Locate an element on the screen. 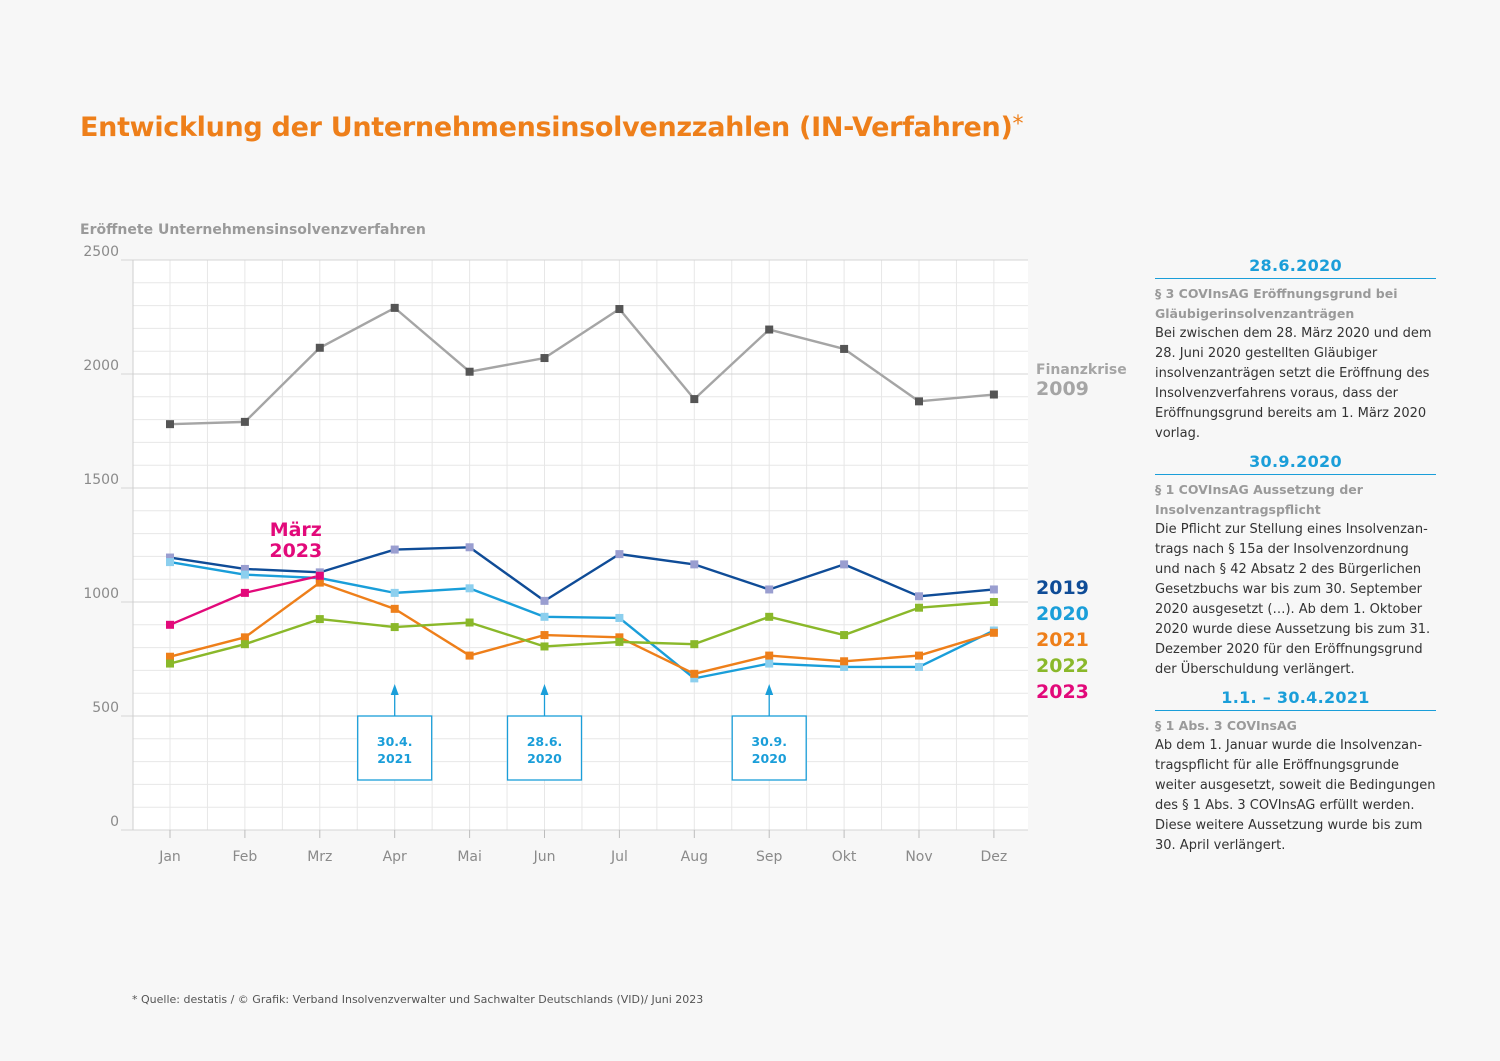 The height and width of the screenshot is (1061, 1500). annotation-maerz-2023: März is located at coordinates (296, 530).